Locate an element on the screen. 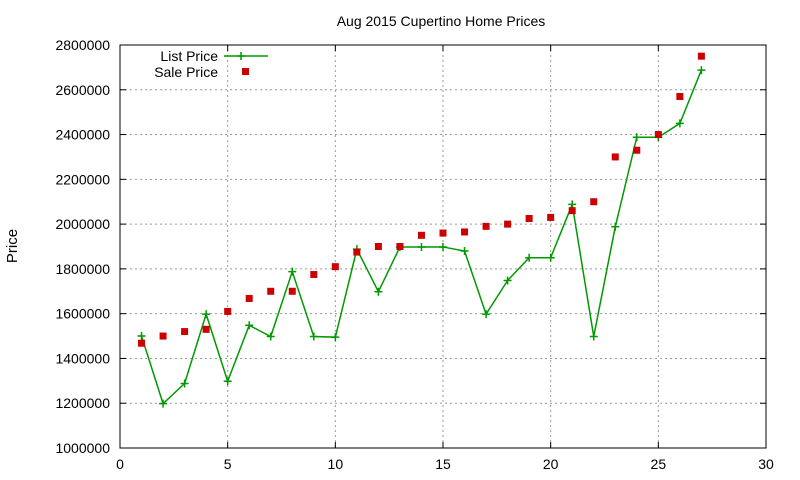 The width and height of the screenshot is (800, 480). y-axis-label: Price is located at coordinates (12, 246).